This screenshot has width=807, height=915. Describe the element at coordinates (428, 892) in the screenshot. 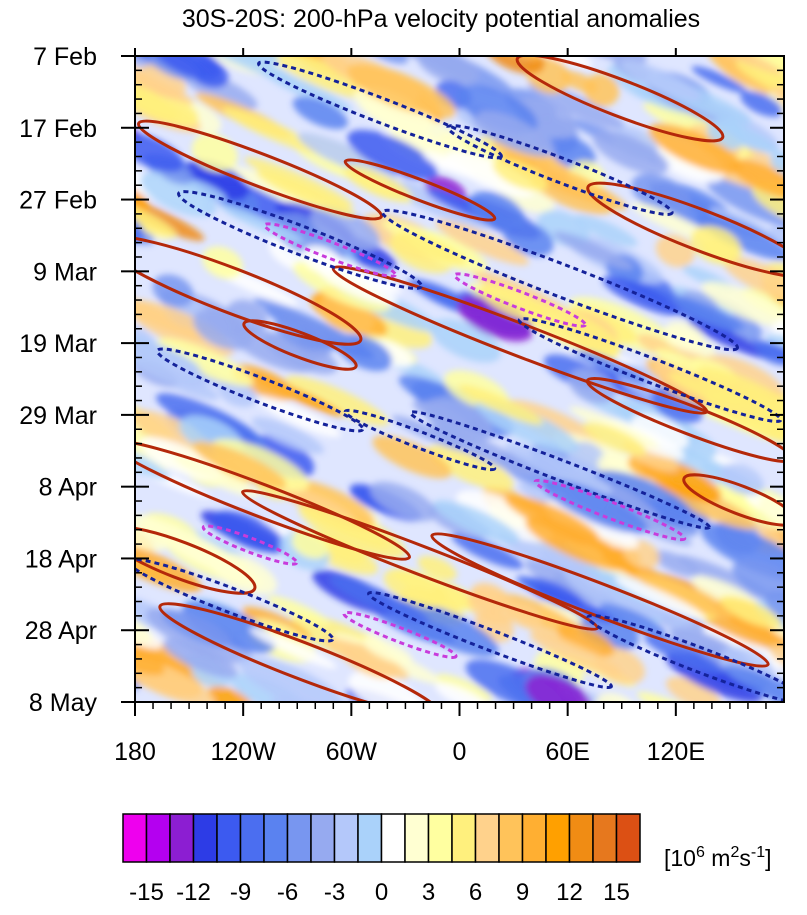

I see `colorbar-tick-label: 3` at that location.